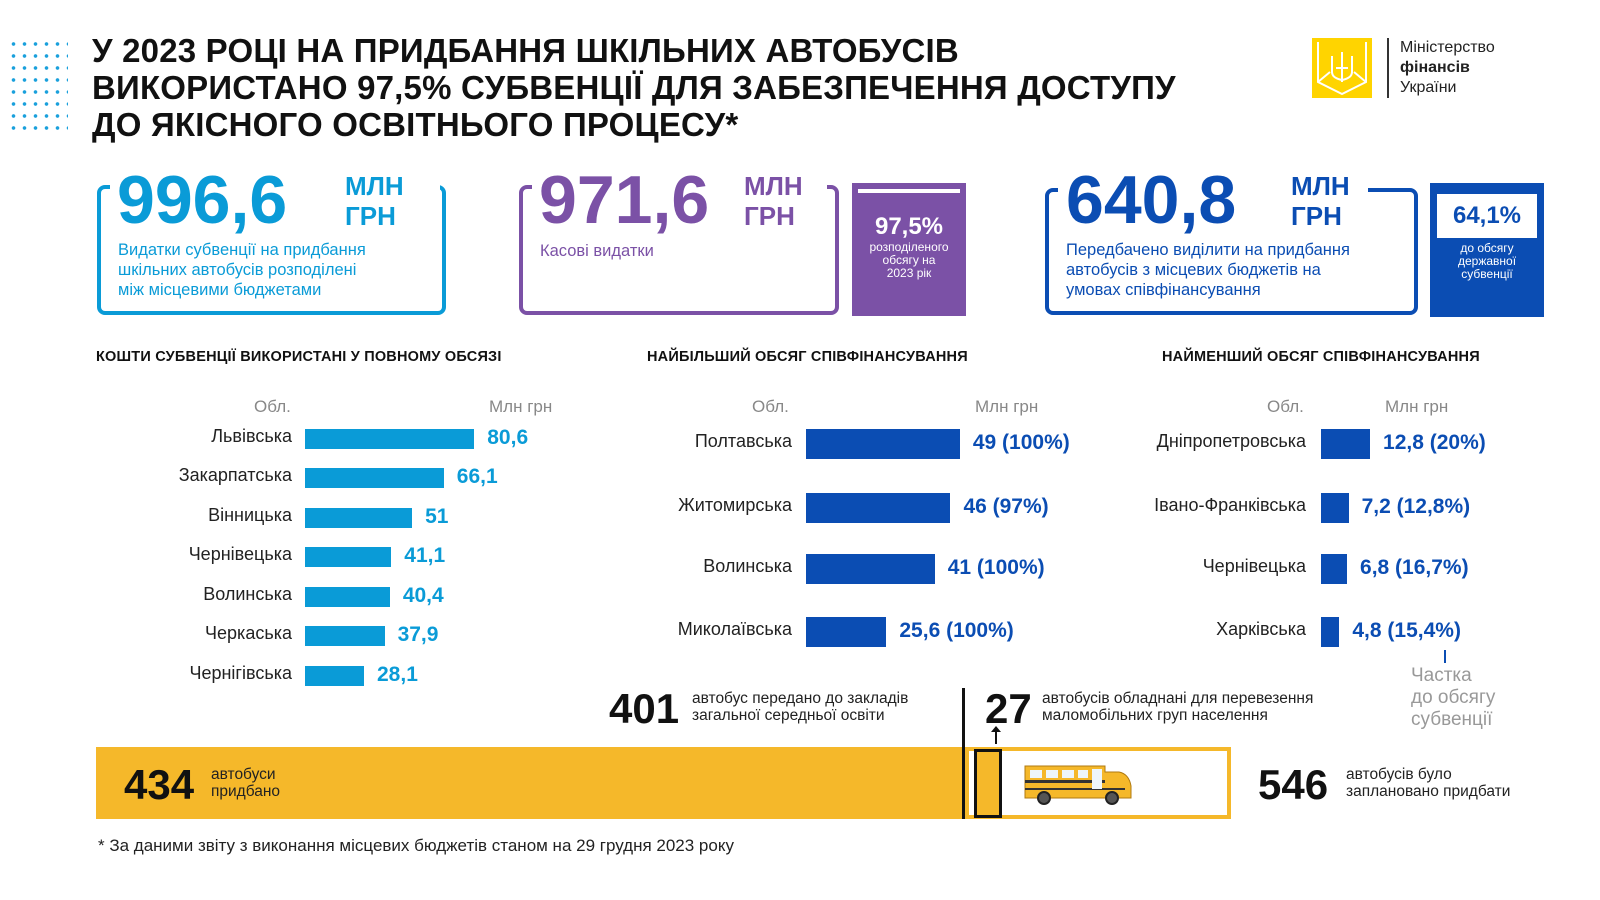 This screenshot has width=1600, height=900. I want to click on purchased-bar, so click(529, 783).